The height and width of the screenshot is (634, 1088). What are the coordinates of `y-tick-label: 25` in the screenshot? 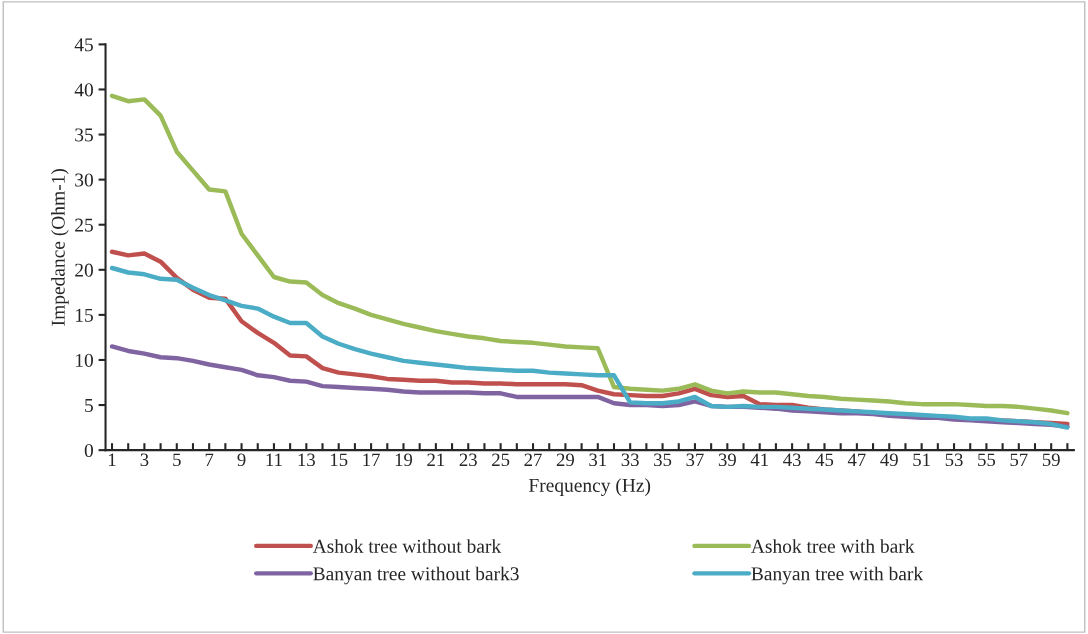 It's located at (84, 225).